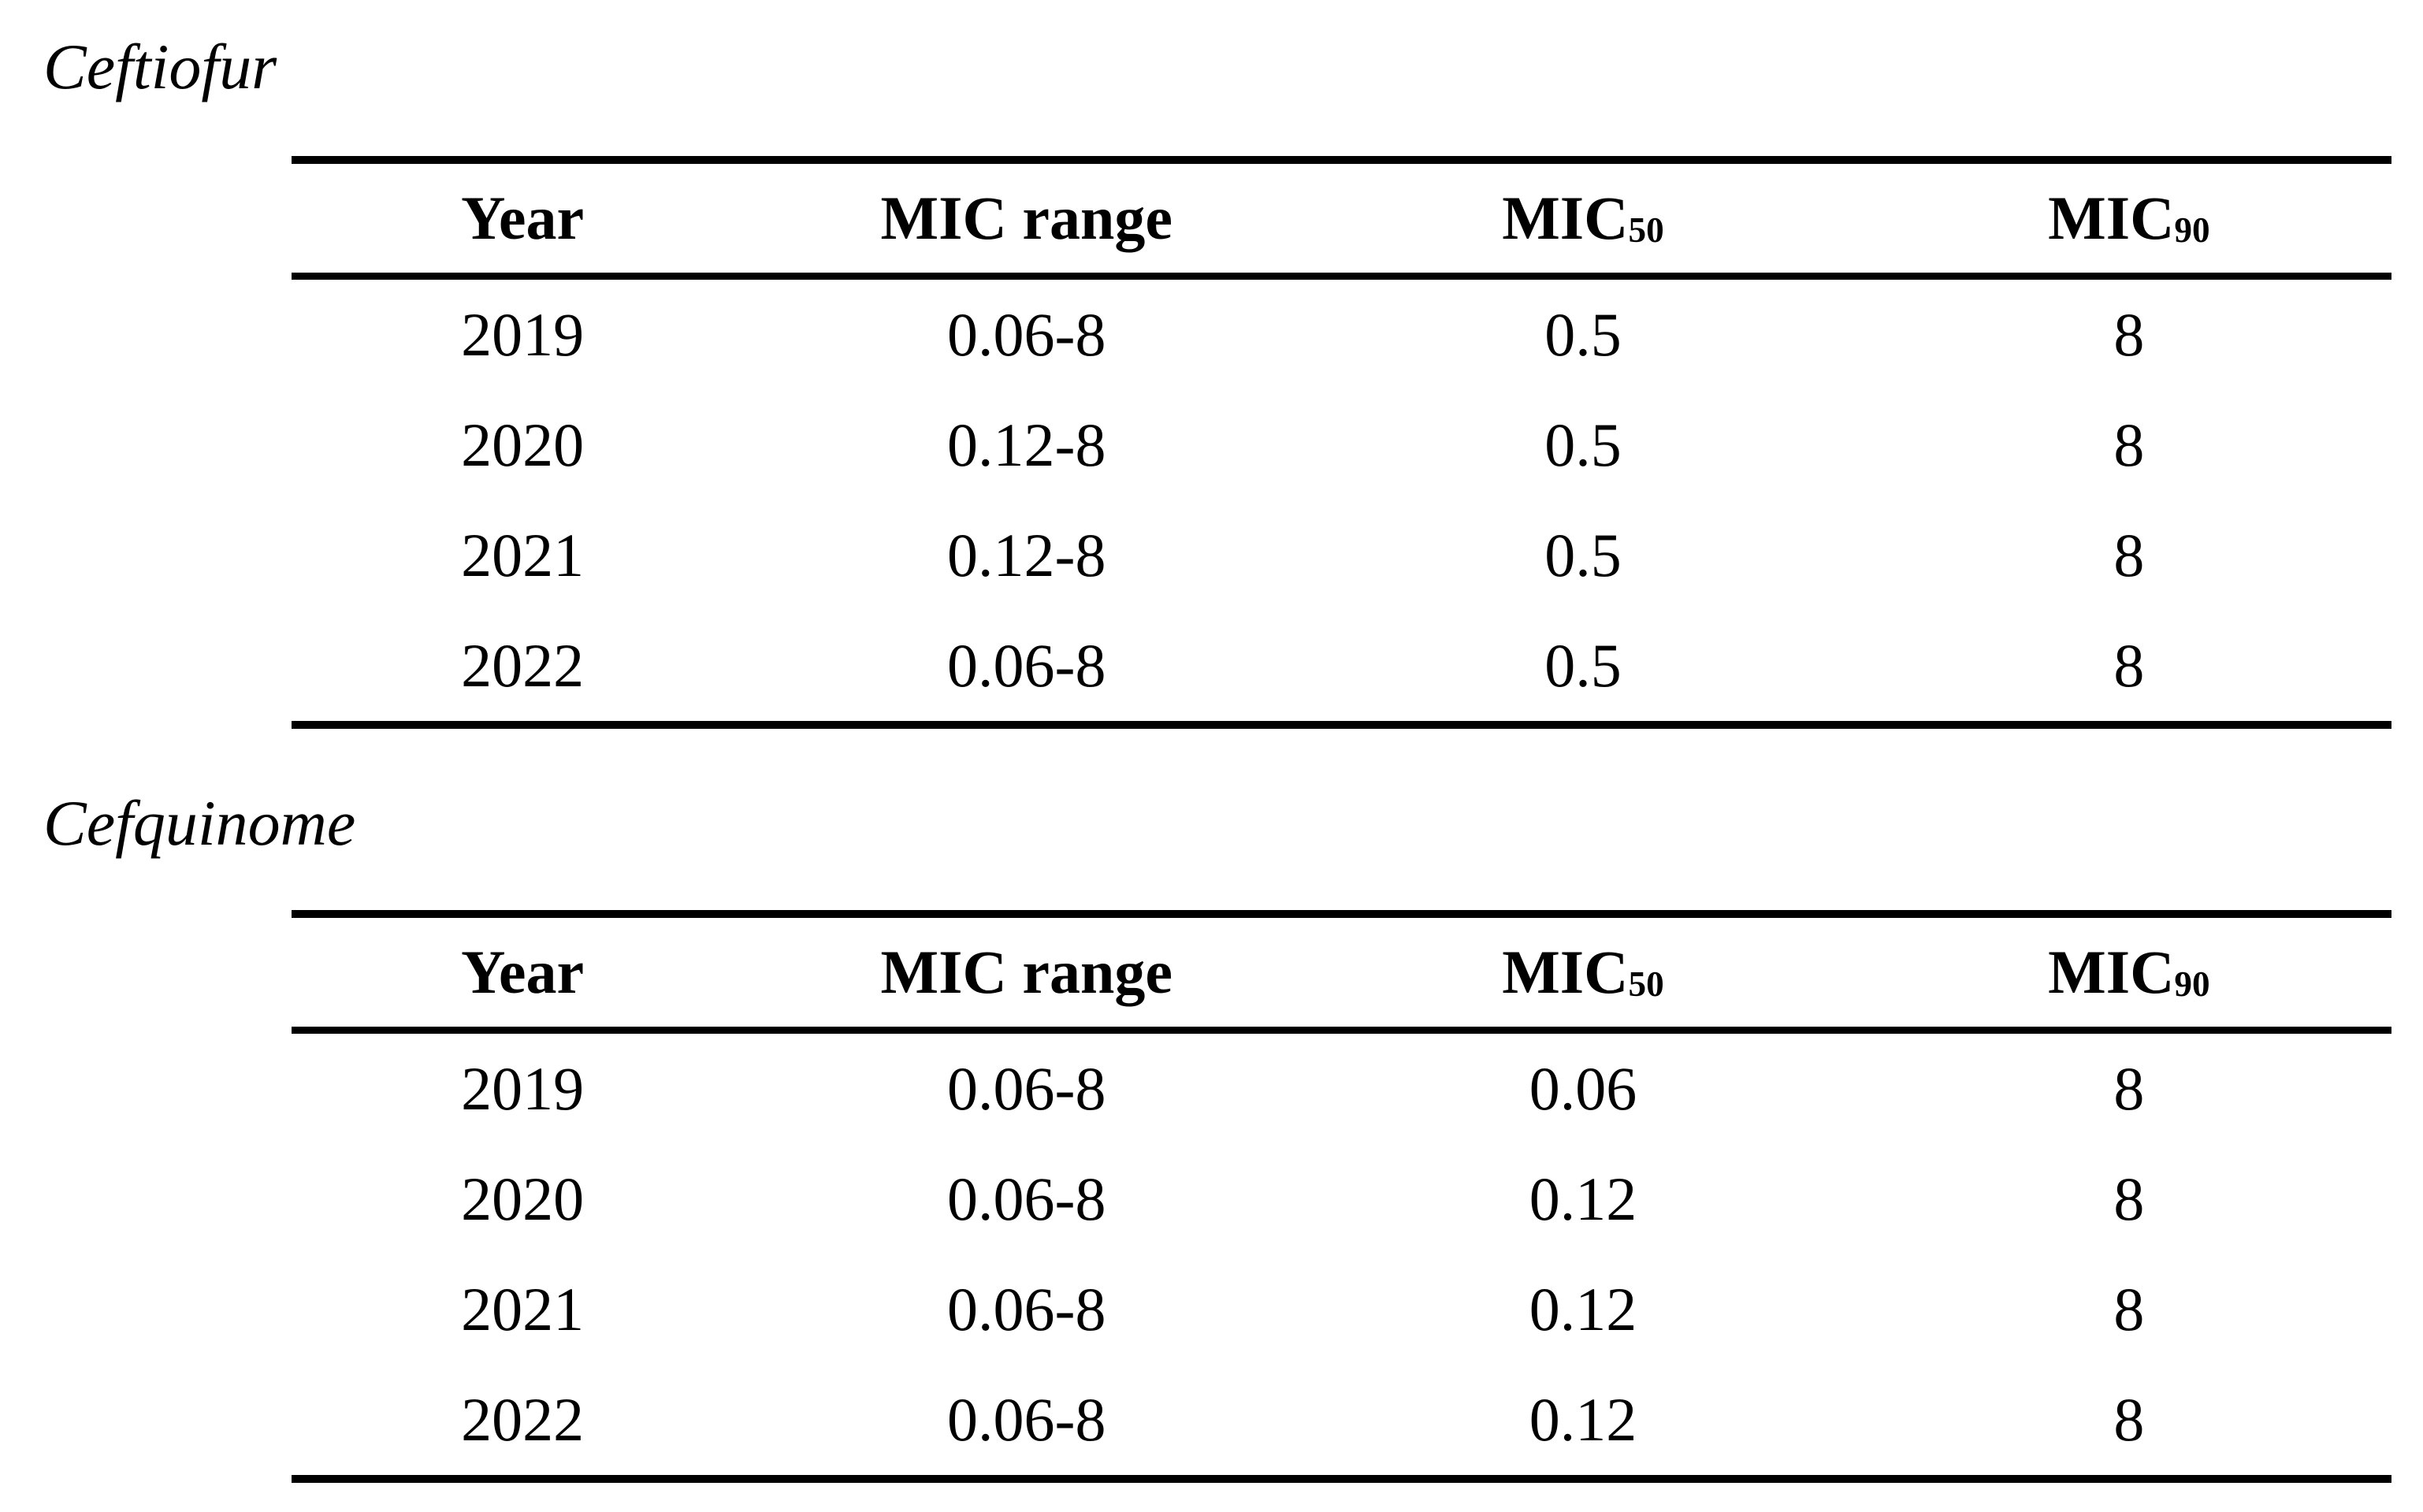 Image resolution: width=2423 pixels, height=1512 pixels. Describe the element at coordinates (1341, 1309) in the screenshot. I see `table-row: 2021 0.06-8 0.12 8` at that location.